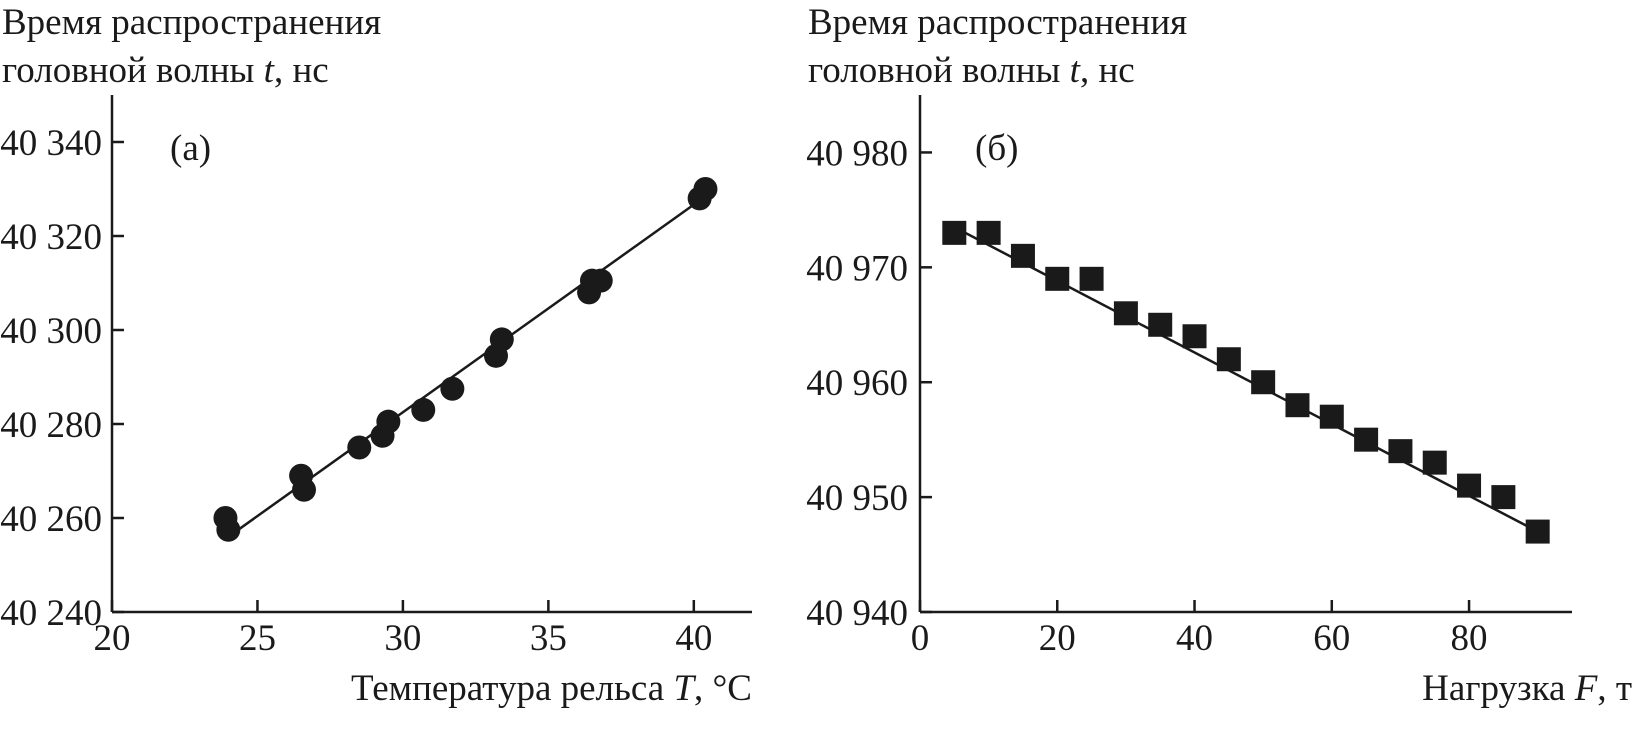 The width and height of the screenshot is (1635, 738). What do you see at coordinates (1246, 379) in the screenshot?
I see `fit-line` at bounding box center [1246, 379].